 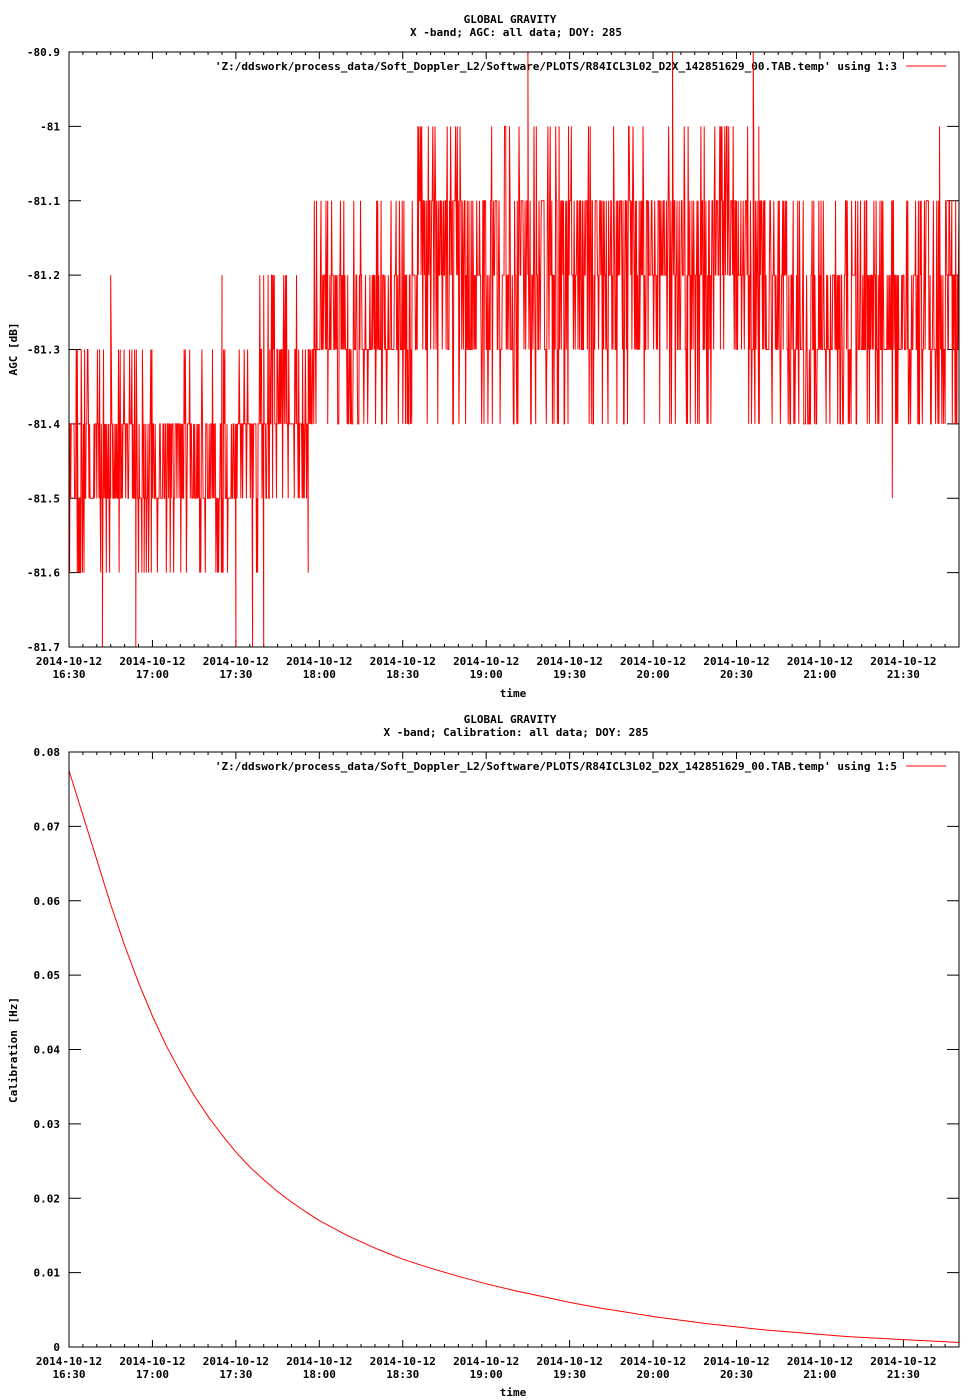 I want to click on y-tick-label: 0.03, so click(x=47, y=1124).